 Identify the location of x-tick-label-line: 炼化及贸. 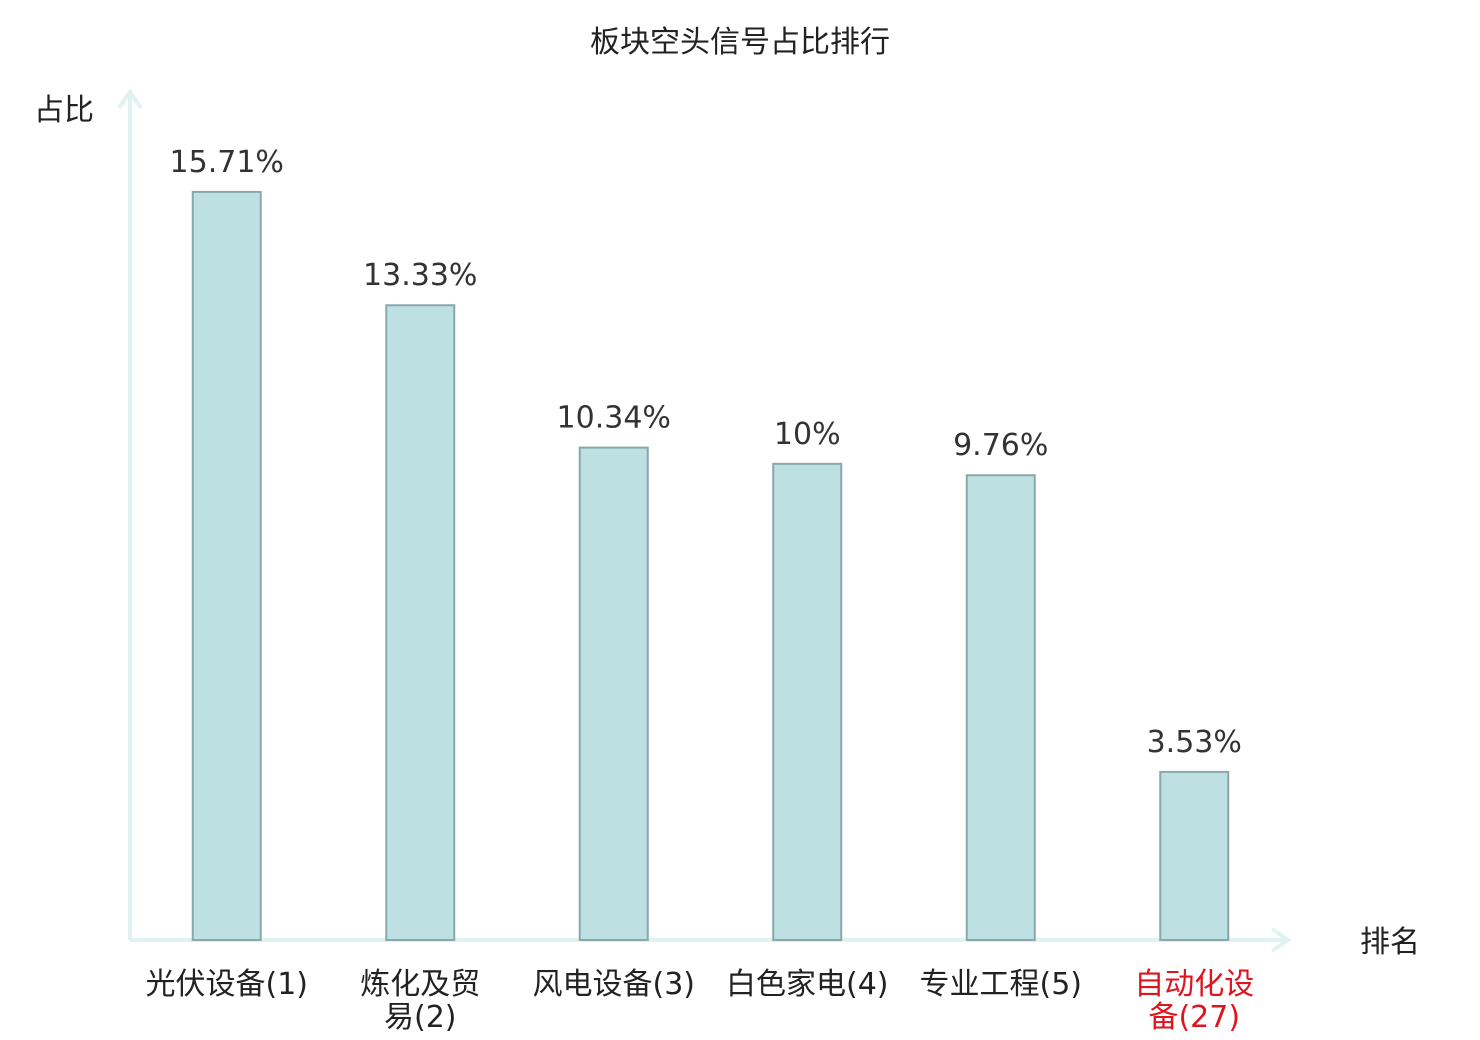
(420, 984).